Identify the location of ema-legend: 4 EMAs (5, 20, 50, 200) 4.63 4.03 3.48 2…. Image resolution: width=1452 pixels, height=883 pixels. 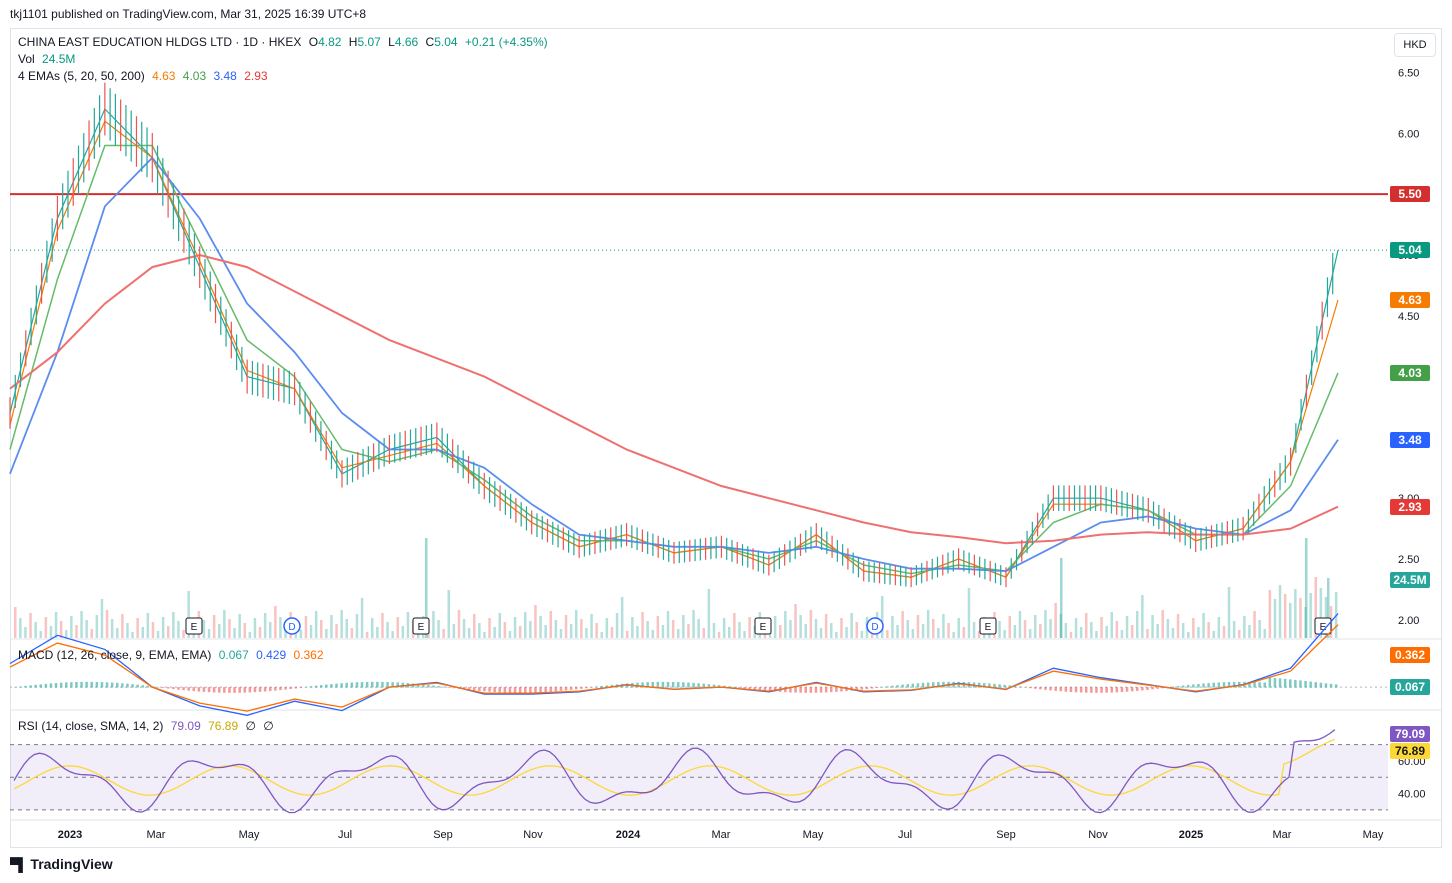
(145, 76).